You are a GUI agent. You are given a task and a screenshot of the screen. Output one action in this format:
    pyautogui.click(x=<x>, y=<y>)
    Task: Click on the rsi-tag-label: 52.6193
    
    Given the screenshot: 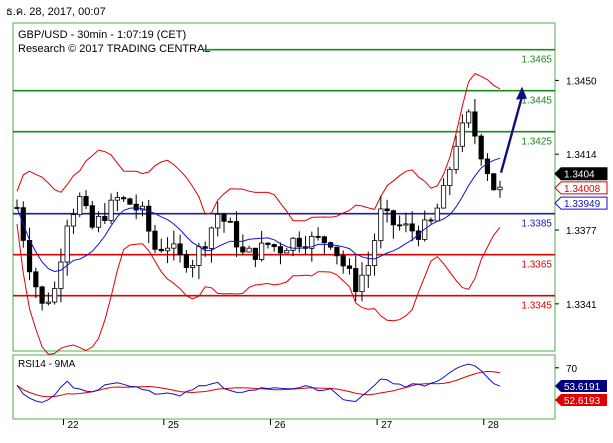 What is the action you would take?
    pyautogui.click(x=582, y=401)
    